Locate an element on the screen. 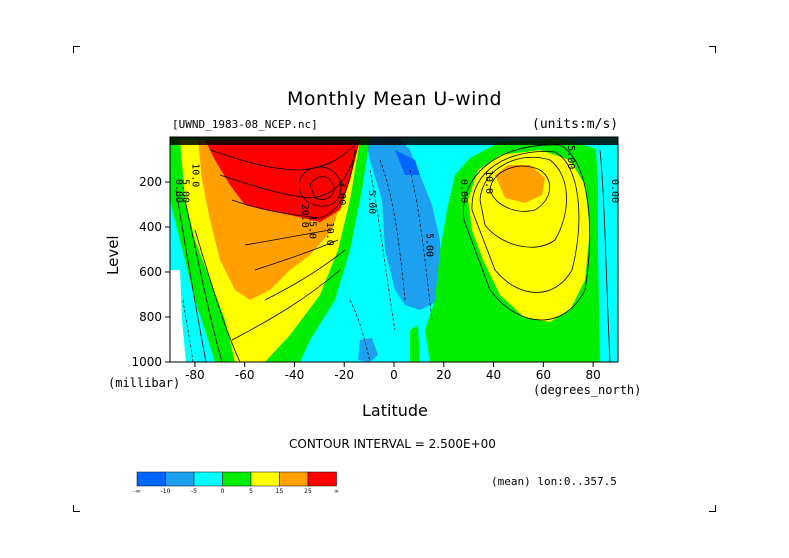 This screenshot has height=558, width=789. x-tick-label: 40 is located at coordinates (493, 375).